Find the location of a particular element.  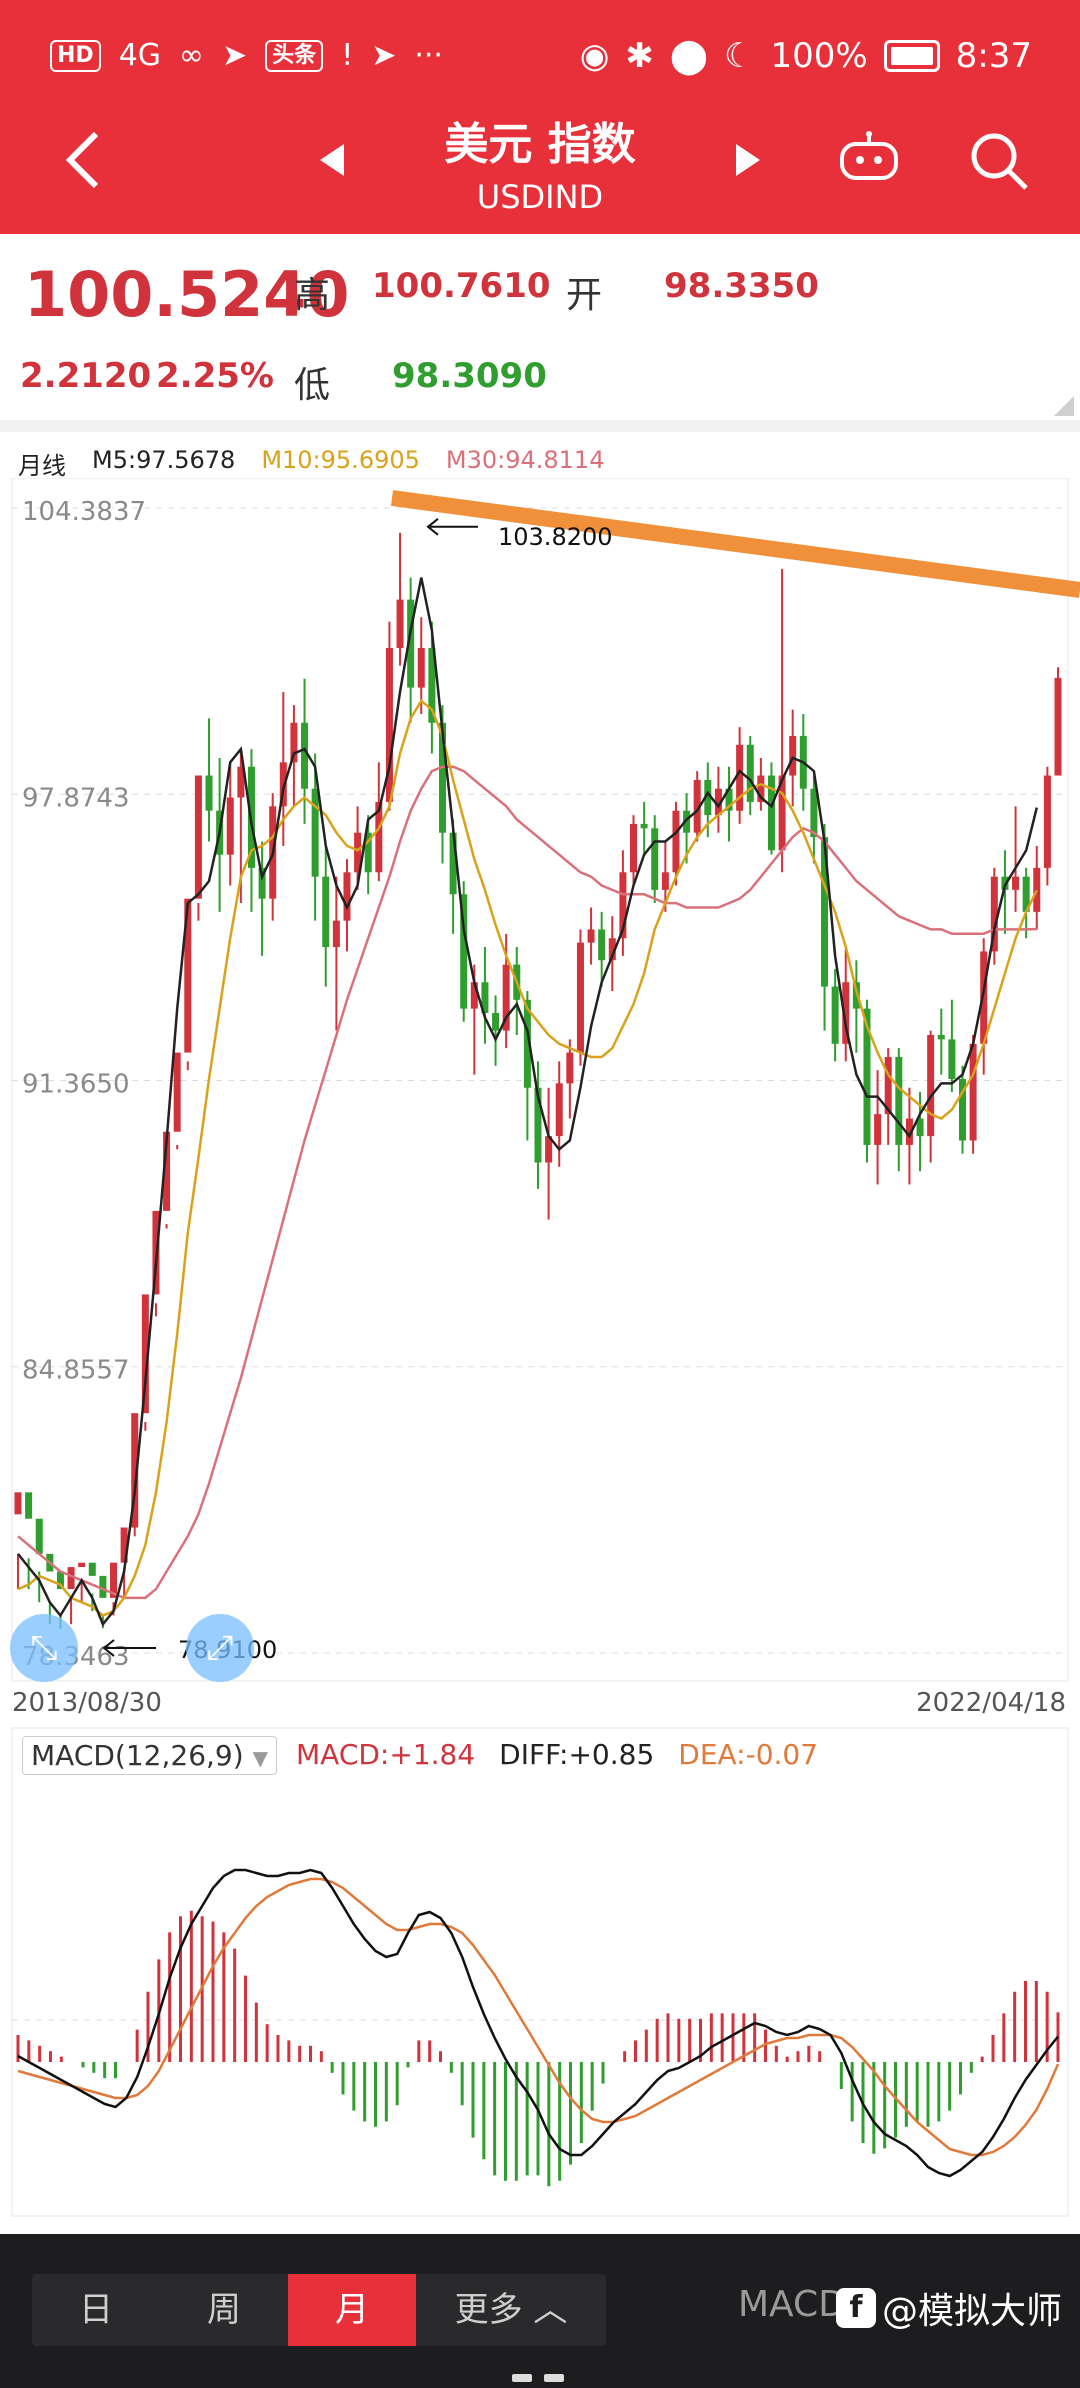

price-axis-label: 84.8557 is located at coordinates (76, 1371).